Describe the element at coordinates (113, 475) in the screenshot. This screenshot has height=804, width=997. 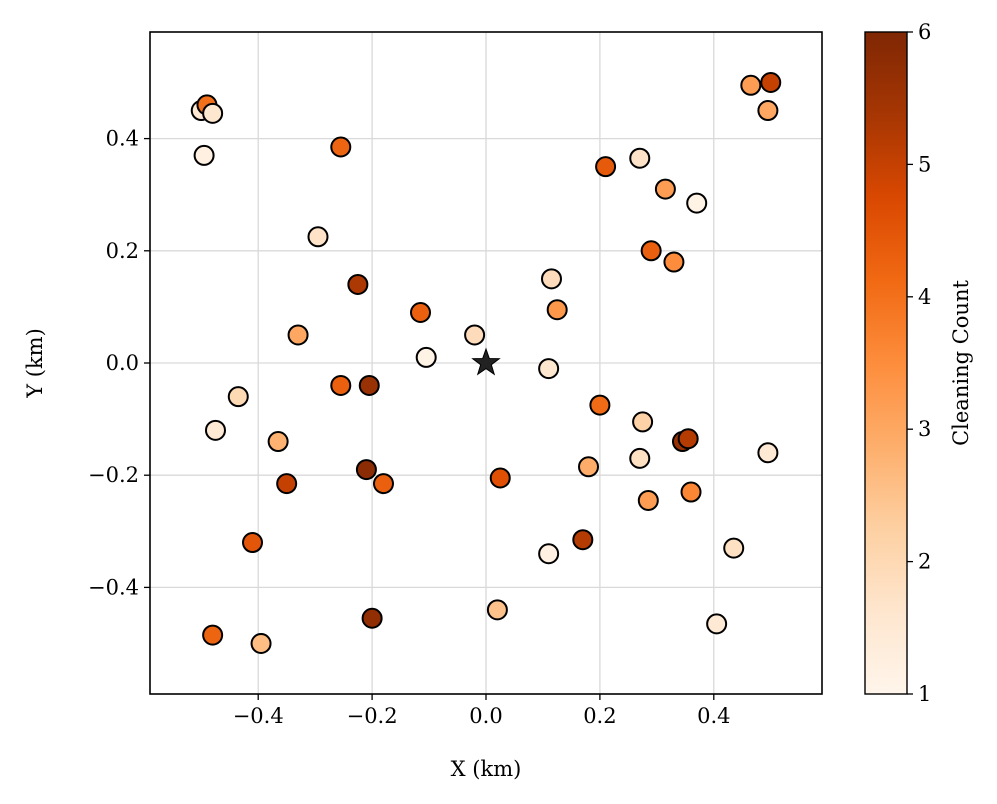
I see `y-tick-label: −0.2` at that location.